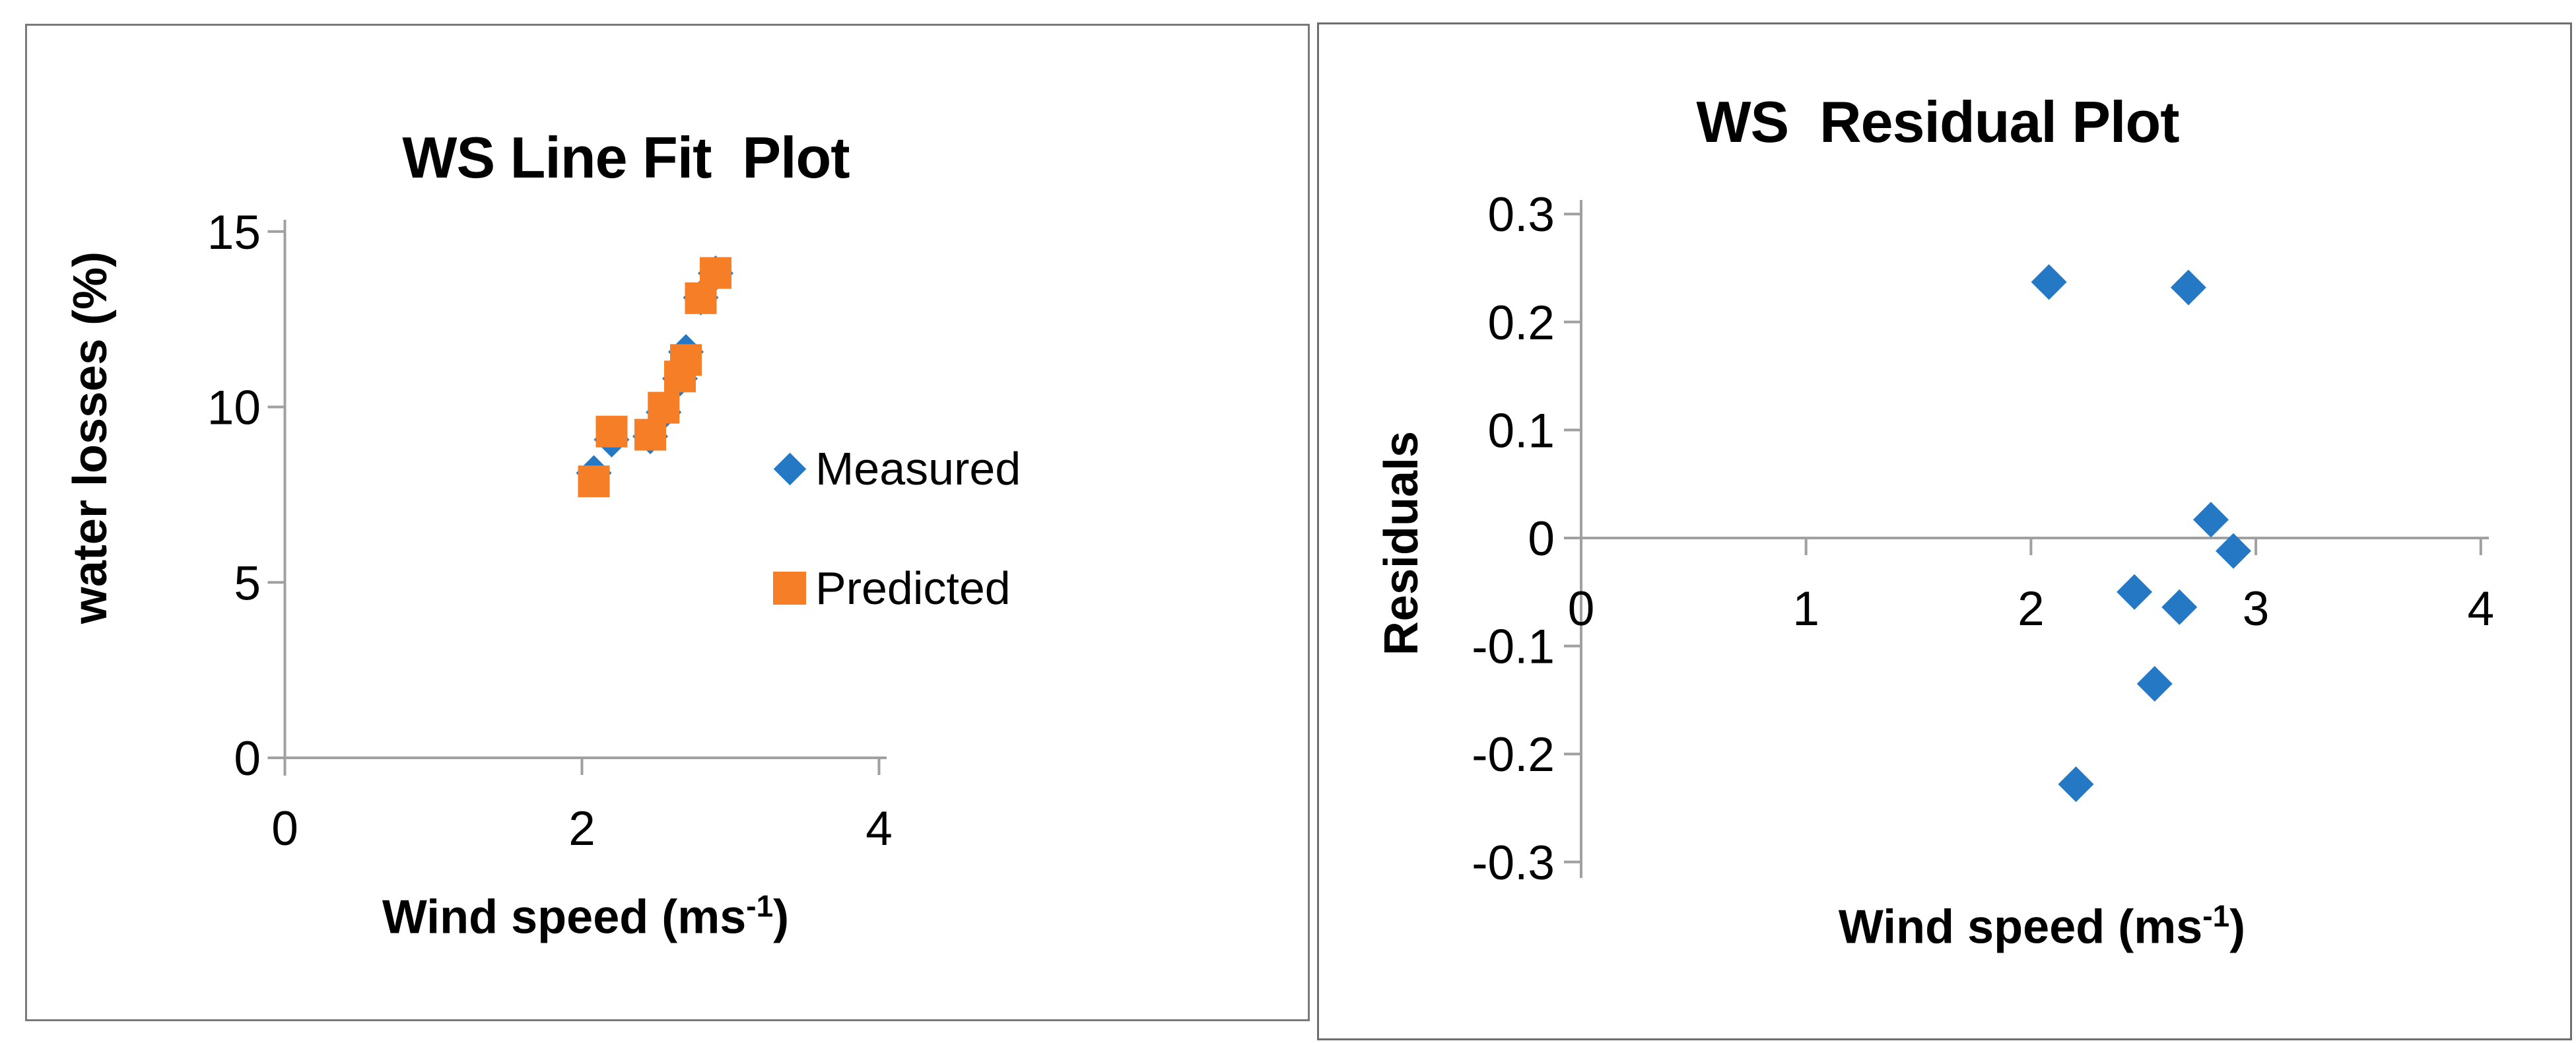 The width and height of the screenshot is (2576, 1043). Describe the element at coordinates (1514, 863) in the screenshot. I see `y-tick-label: -0.3` at that location.